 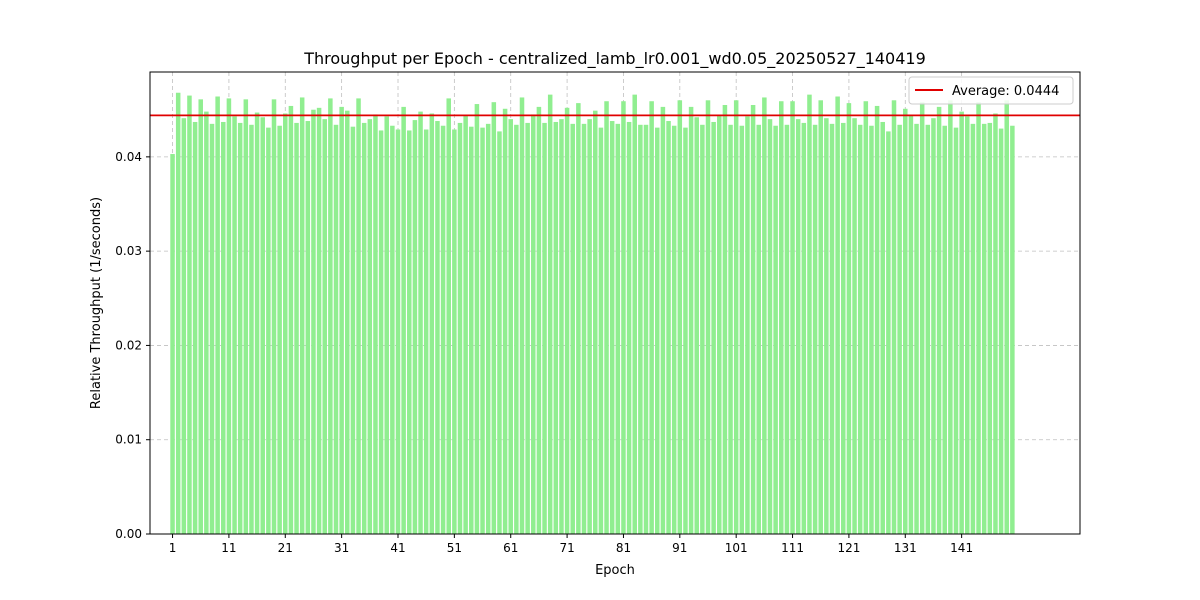 What do you see at coordinates (397, 548) in the screenshot?
I see `x-tick-label: 41` at bounding box center [397, 548].